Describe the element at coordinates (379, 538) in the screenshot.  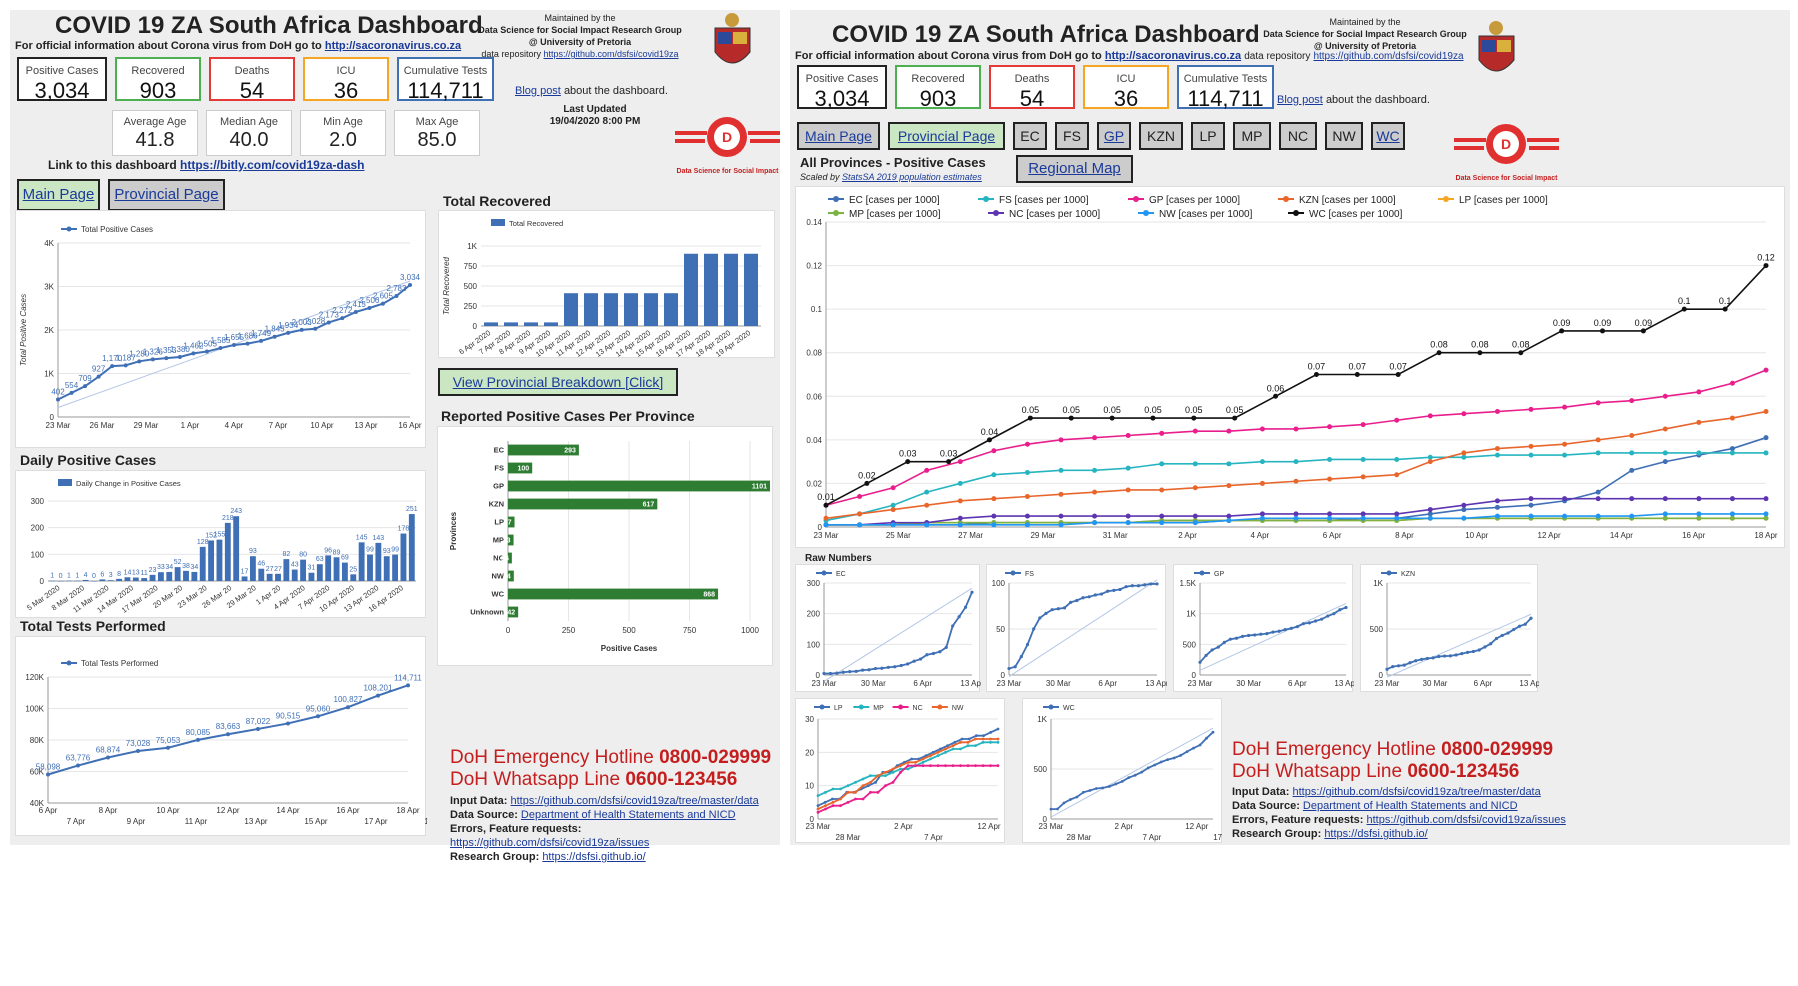
I see `bar-label: 143` at that location.